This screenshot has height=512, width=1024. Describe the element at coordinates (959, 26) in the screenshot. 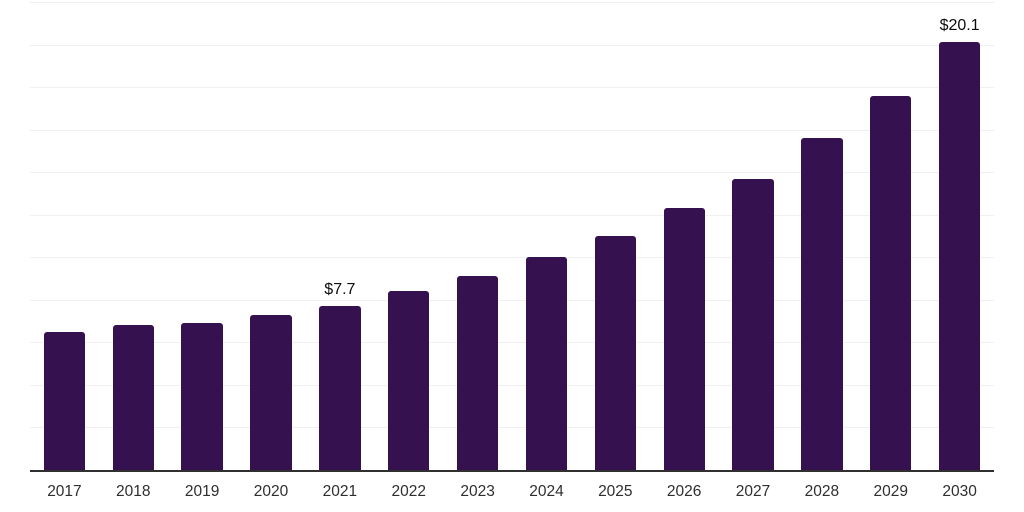

I see `bar-value-label-2030: $20.1` at that location.